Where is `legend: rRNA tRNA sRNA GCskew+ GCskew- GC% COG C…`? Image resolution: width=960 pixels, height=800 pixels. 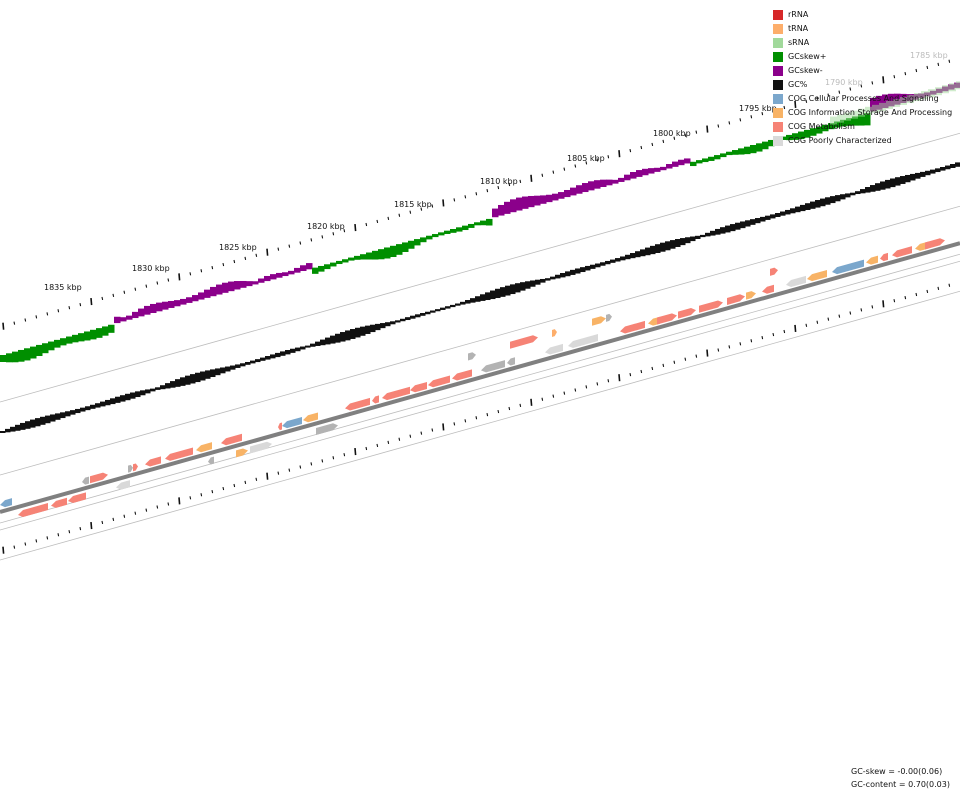 legend: rRNA tRNA sRNA GCskew+ GCskew- GC% COG C… is located at coordinates (862, 78).